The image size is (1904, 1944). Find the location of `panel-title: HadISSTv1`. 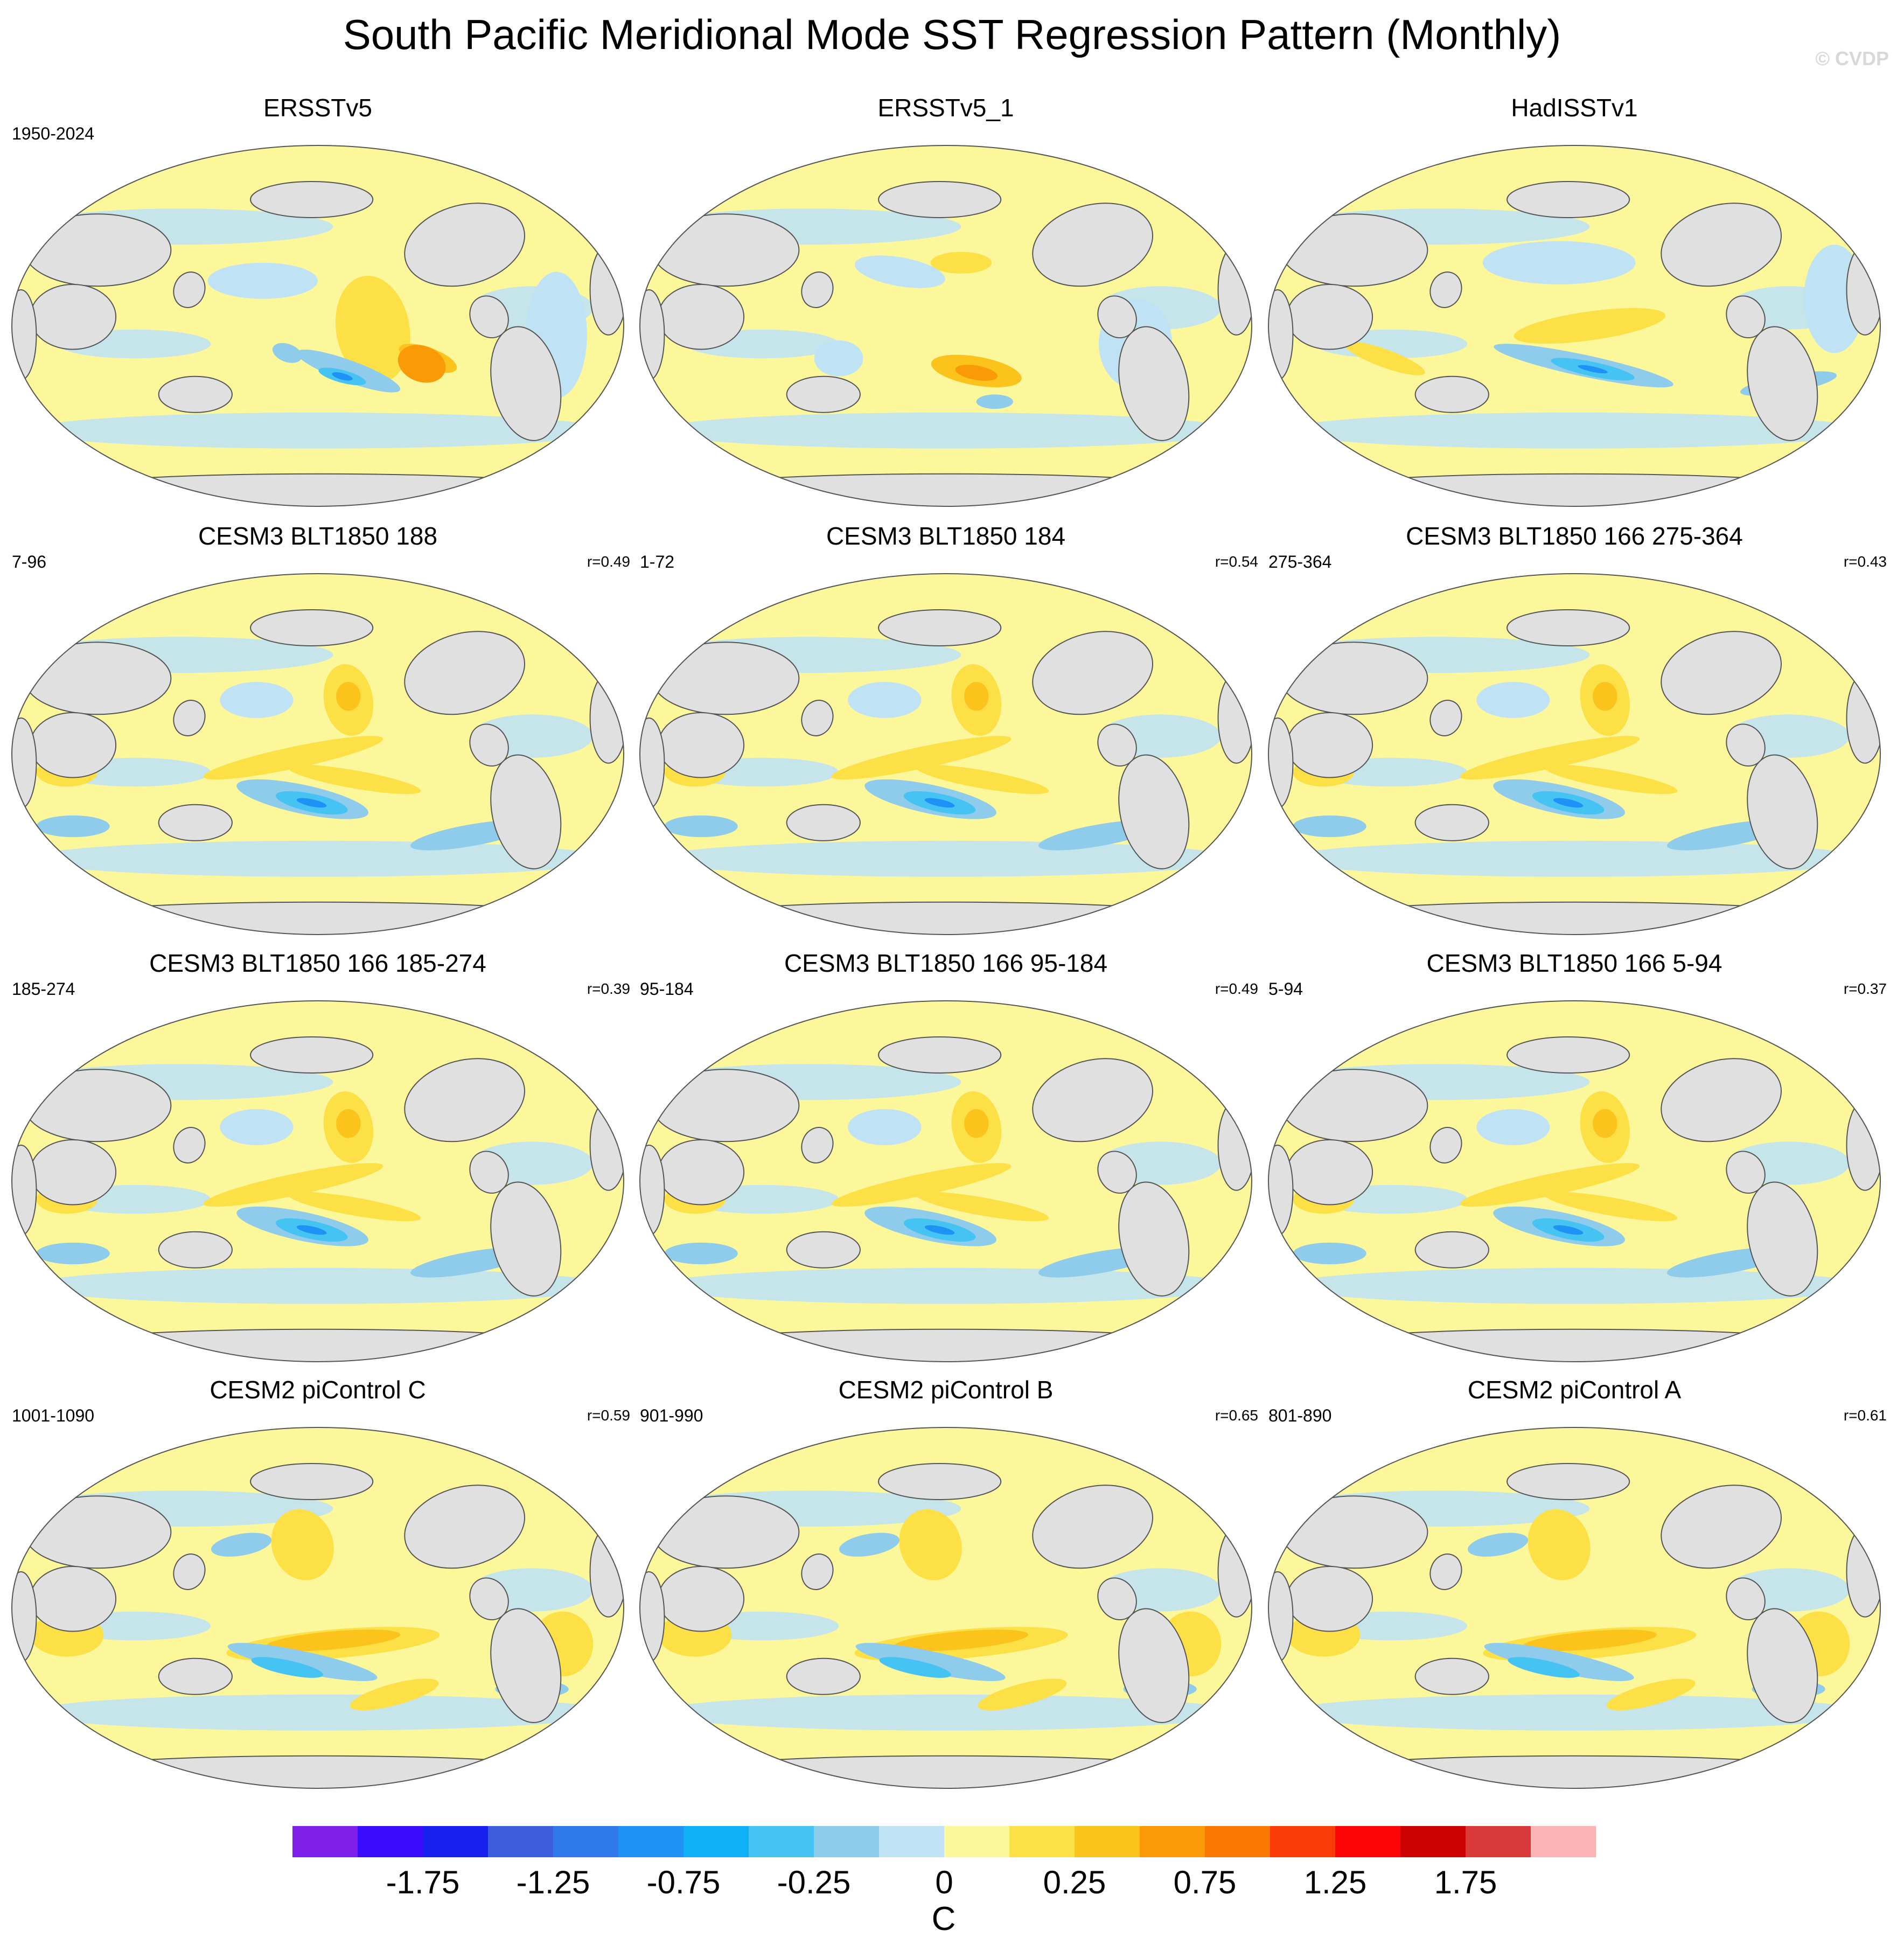

panel-title: HadISSTv1 is located at coordinates (1574, 108).